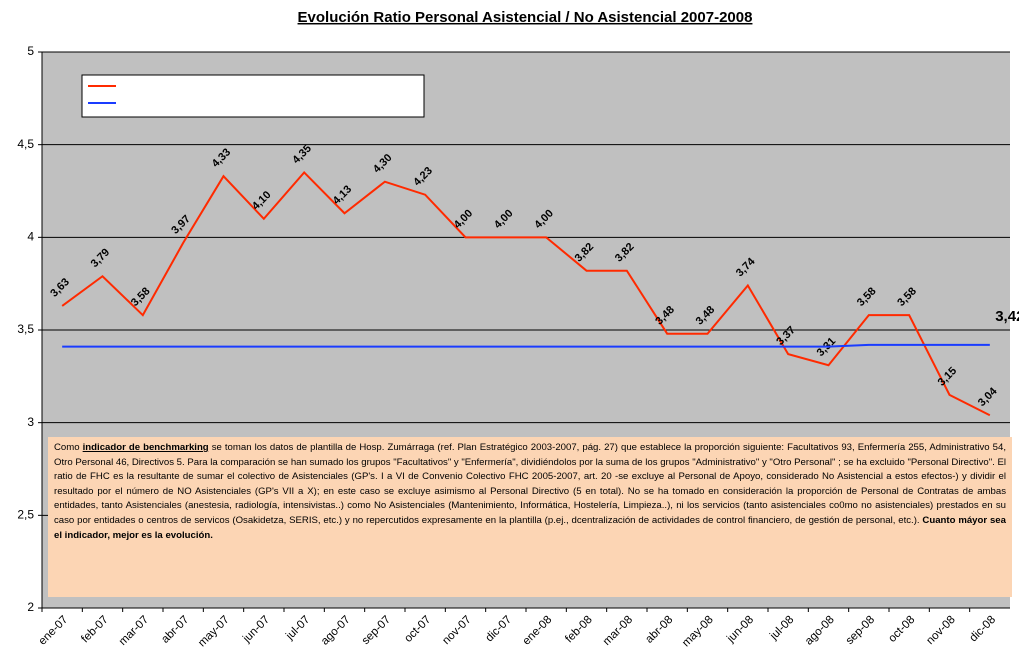  What do you see at coordinates (982, 629) in the screenshot?
I see `x-tick-label: dic-08` at bounding box center [982, 629].